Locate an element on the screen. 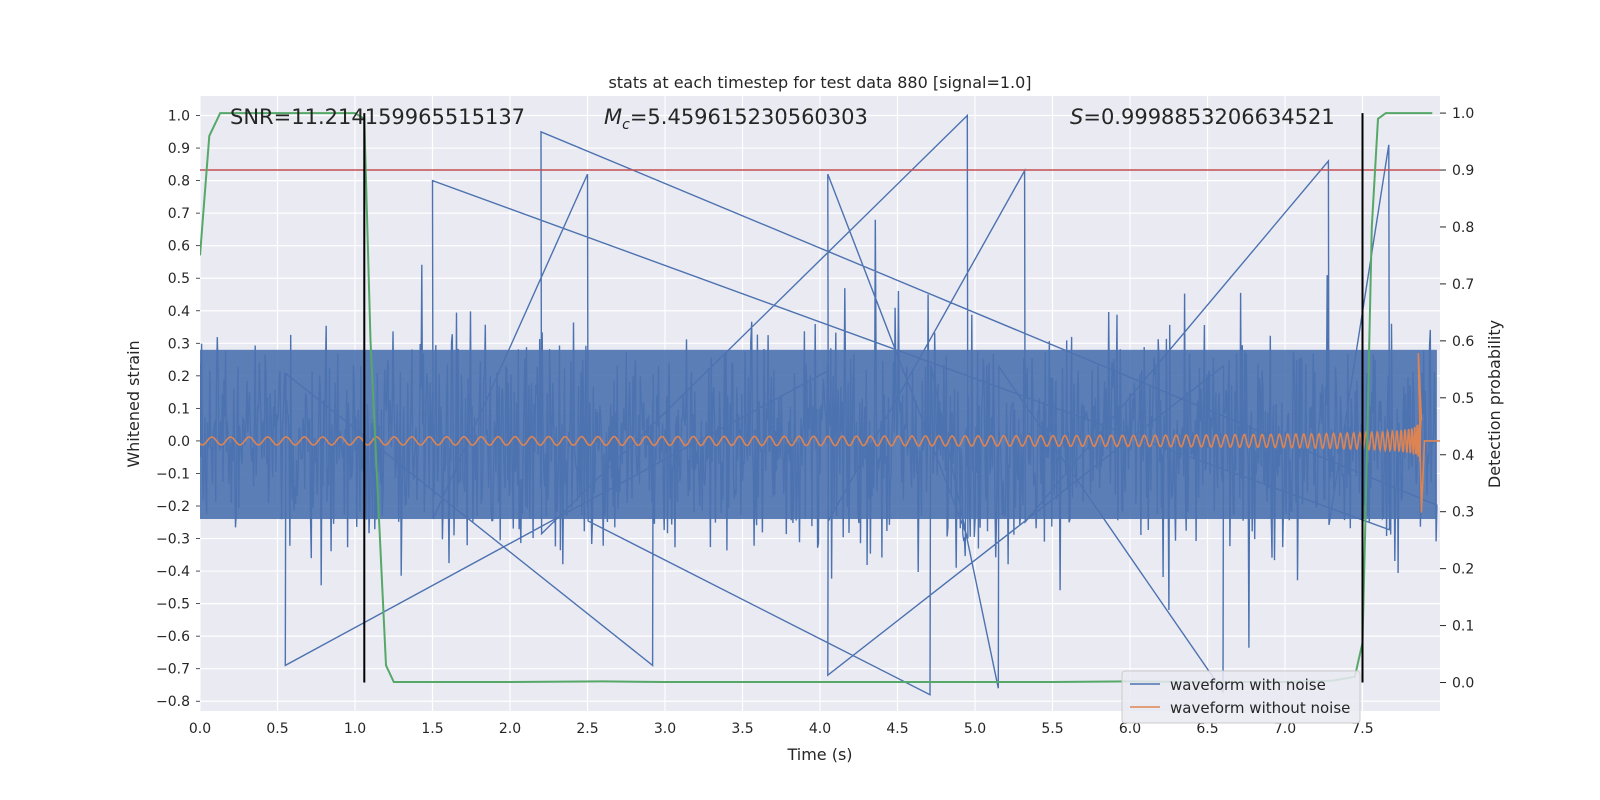 The width and height of the screenshot is (1600, 800). y2-tick-label: 1.0 is located at coordinates (1463, 114).